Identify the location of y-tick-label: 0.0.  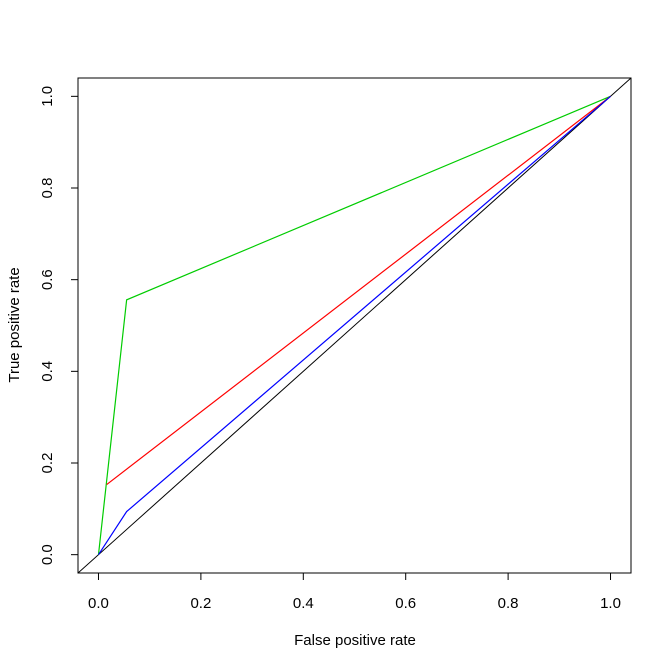
(47, 554).